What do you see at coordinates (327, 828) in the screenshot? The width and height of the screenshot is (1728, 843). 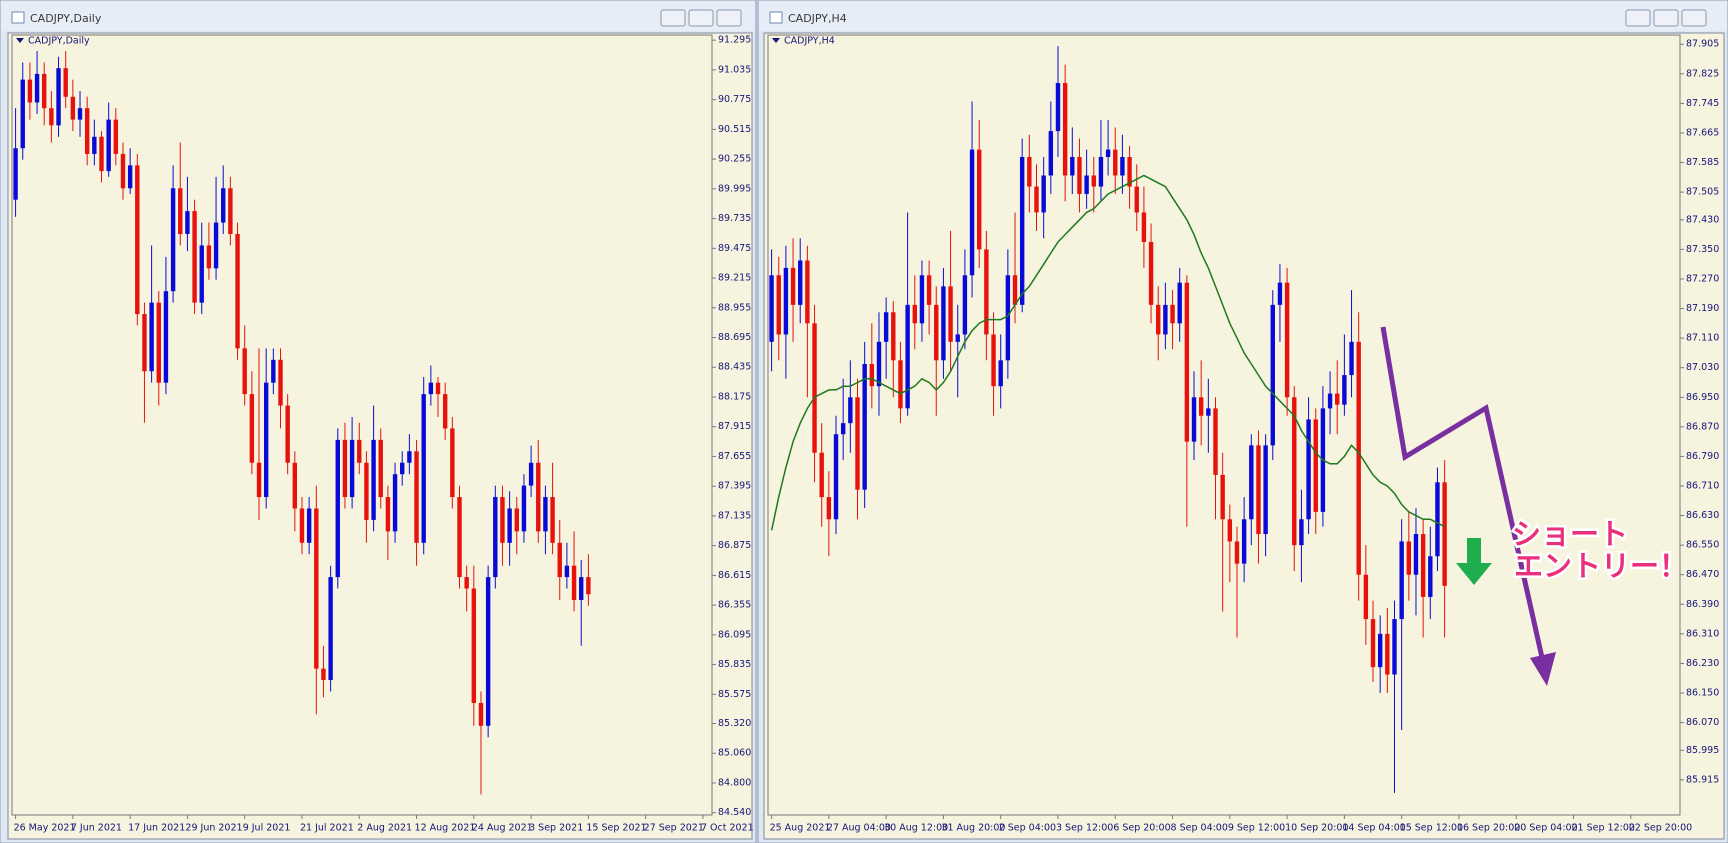 I see `x-tick-label: 21 Jul 2021` at bounding box center [327, 828].